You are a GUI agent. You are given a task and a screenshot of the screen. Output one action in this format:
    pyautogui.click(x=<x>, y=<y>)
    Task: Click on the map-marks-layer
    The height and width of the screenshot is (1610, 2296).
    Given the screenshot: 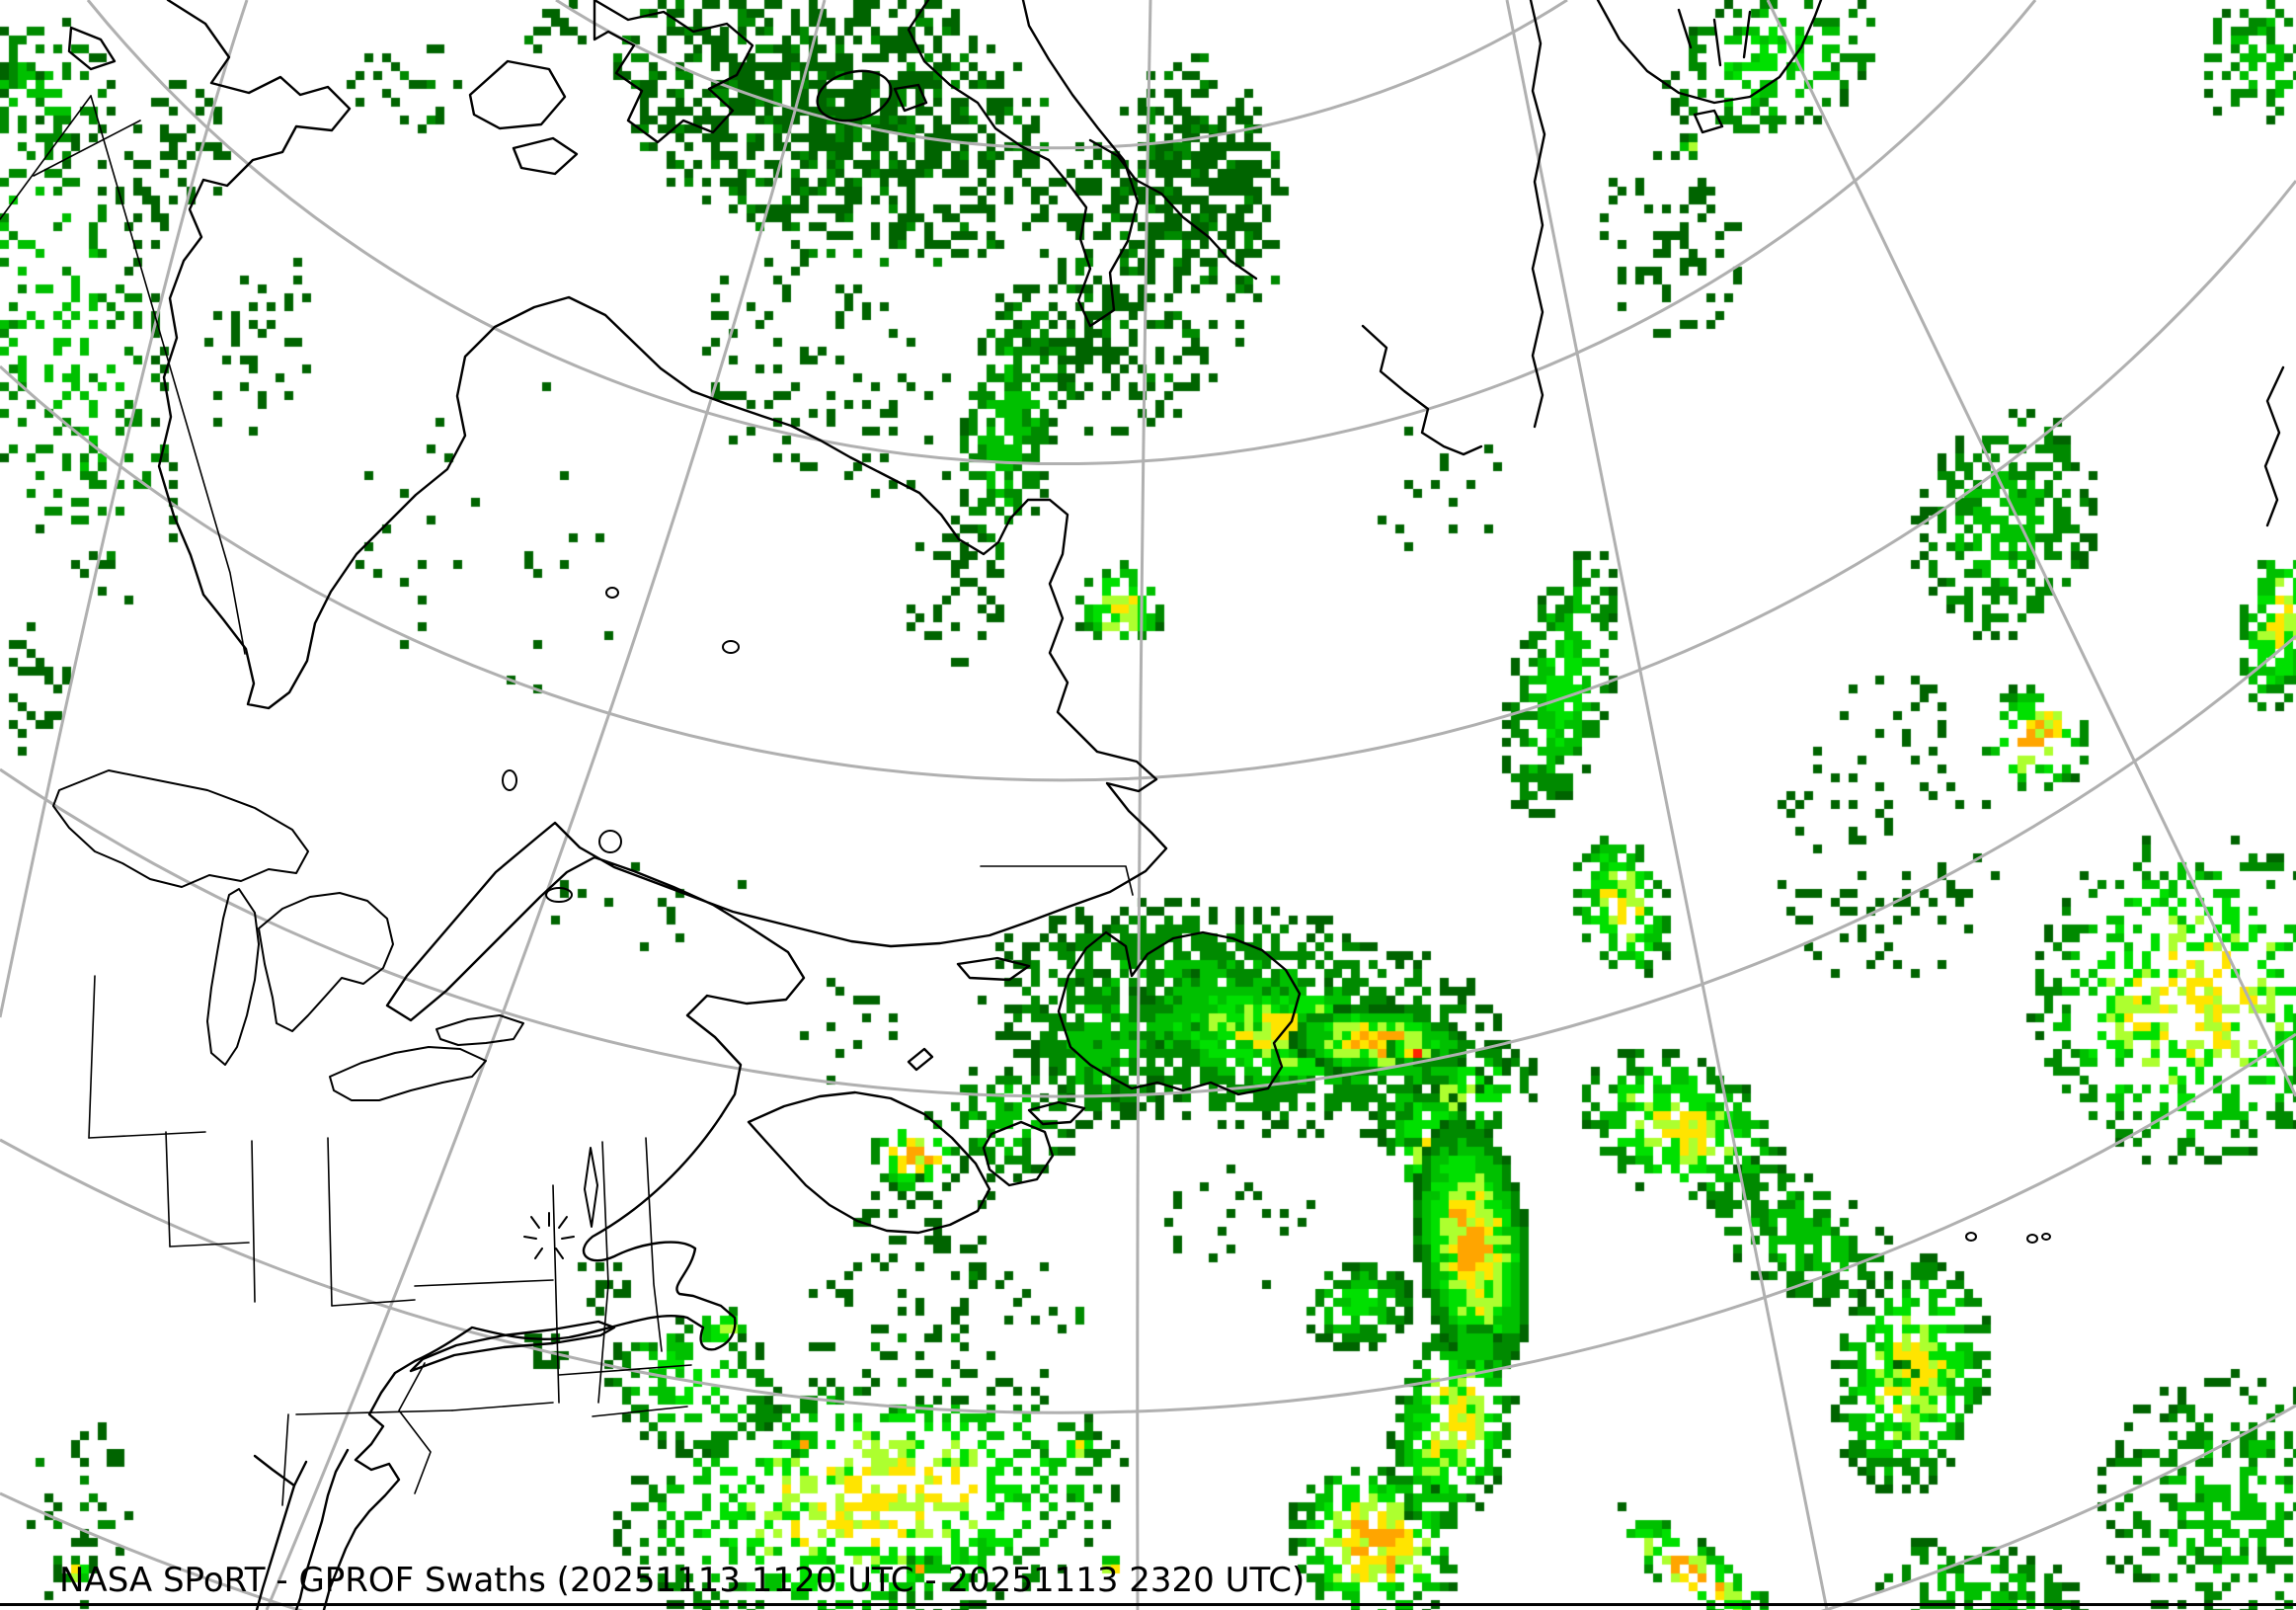 What is the action you would take?
    pyautogui.click(x=1287, y=1153)
    